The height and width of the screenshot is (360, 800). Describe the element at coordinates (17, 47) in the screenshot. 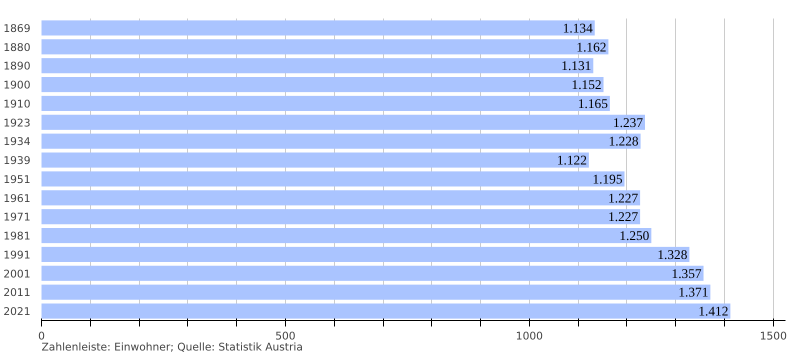

I see `y-tick-label: 1880` at that location.